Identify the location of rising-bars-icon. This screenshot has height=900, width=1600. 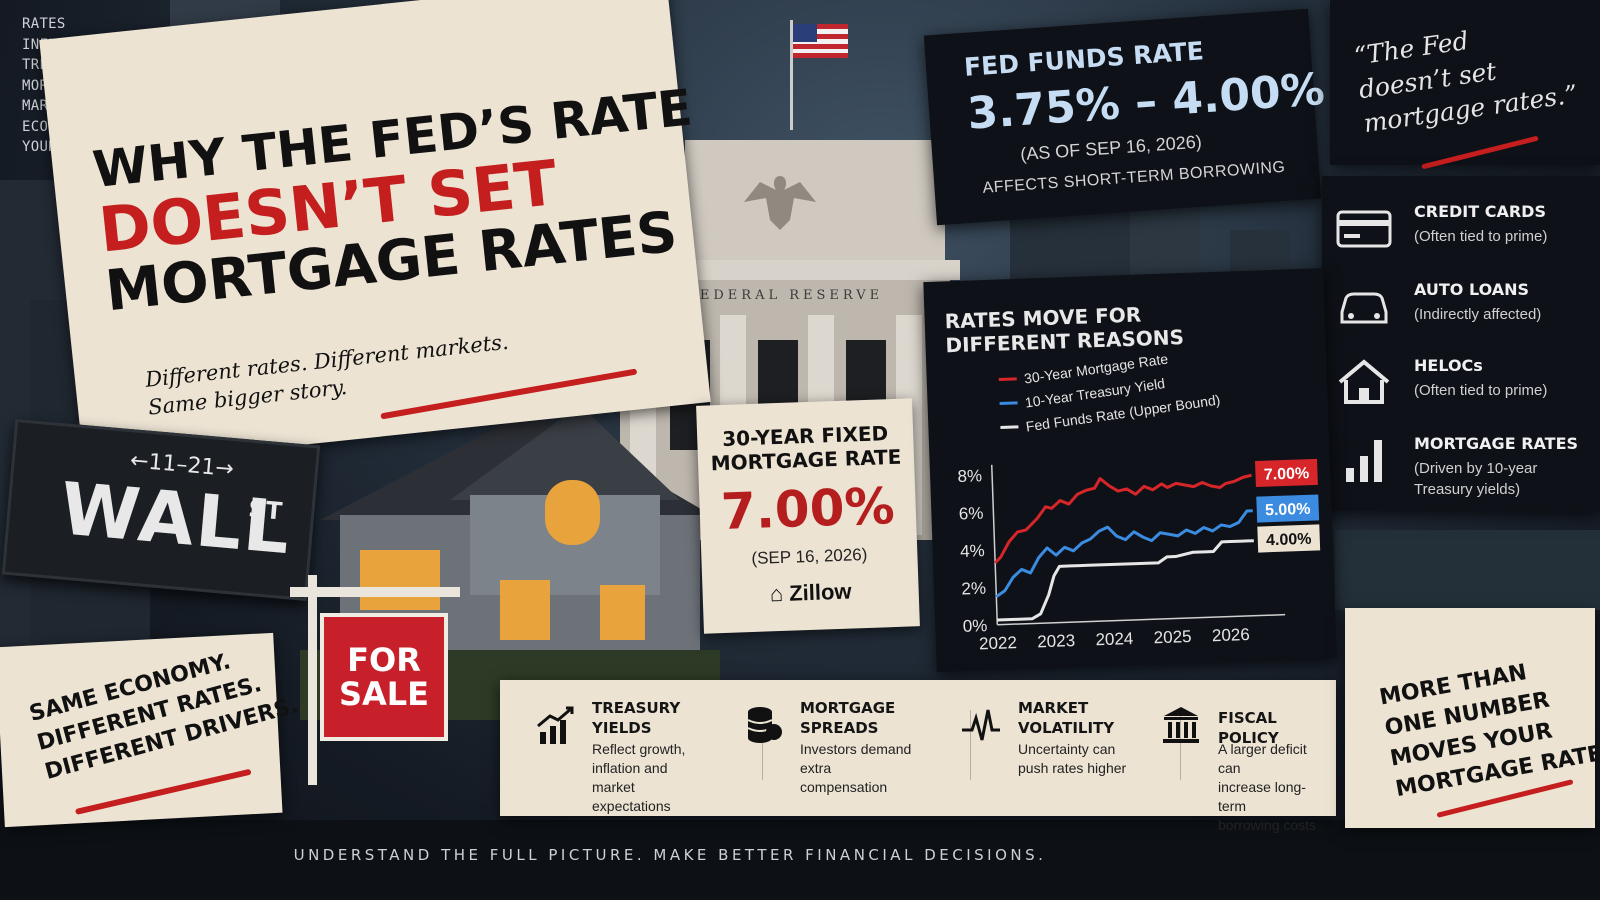
(555, 725).